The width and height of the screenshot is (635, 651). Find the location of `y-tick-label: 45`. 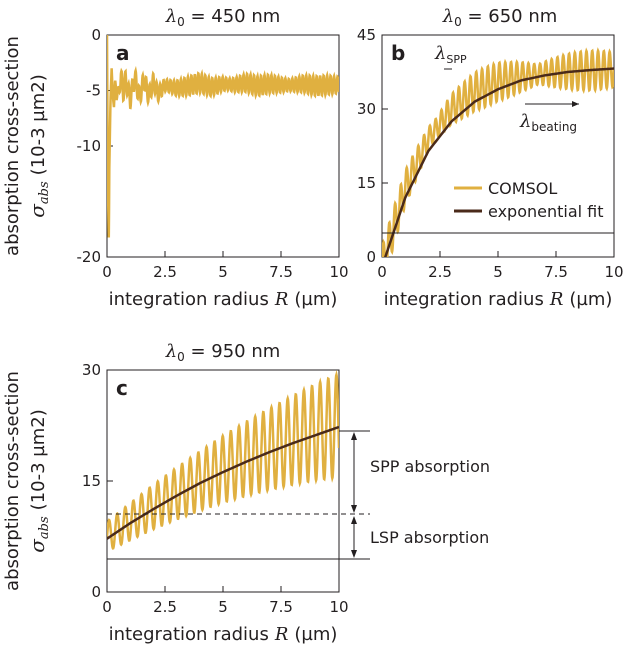

y-tick-label: 45 is located at coordinates (366, 35).